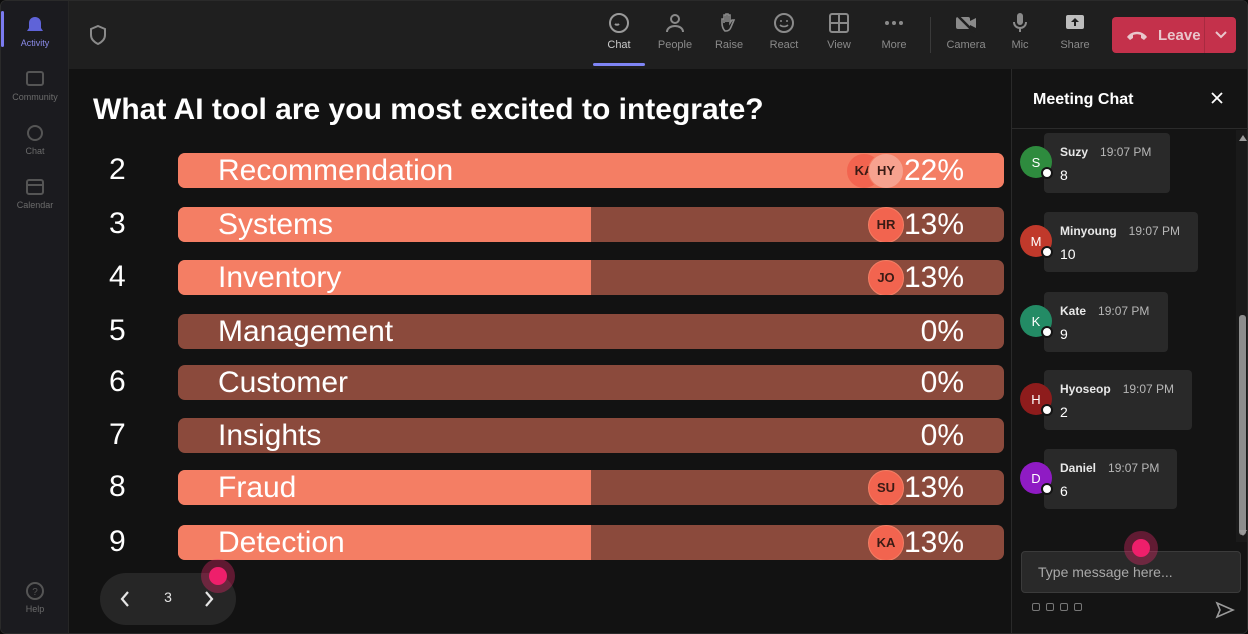 Image resolution: width=1248 pixels, height=634 pixels. I want to click on poll-option: 3 Systems HR 13%, so click(549, 224).